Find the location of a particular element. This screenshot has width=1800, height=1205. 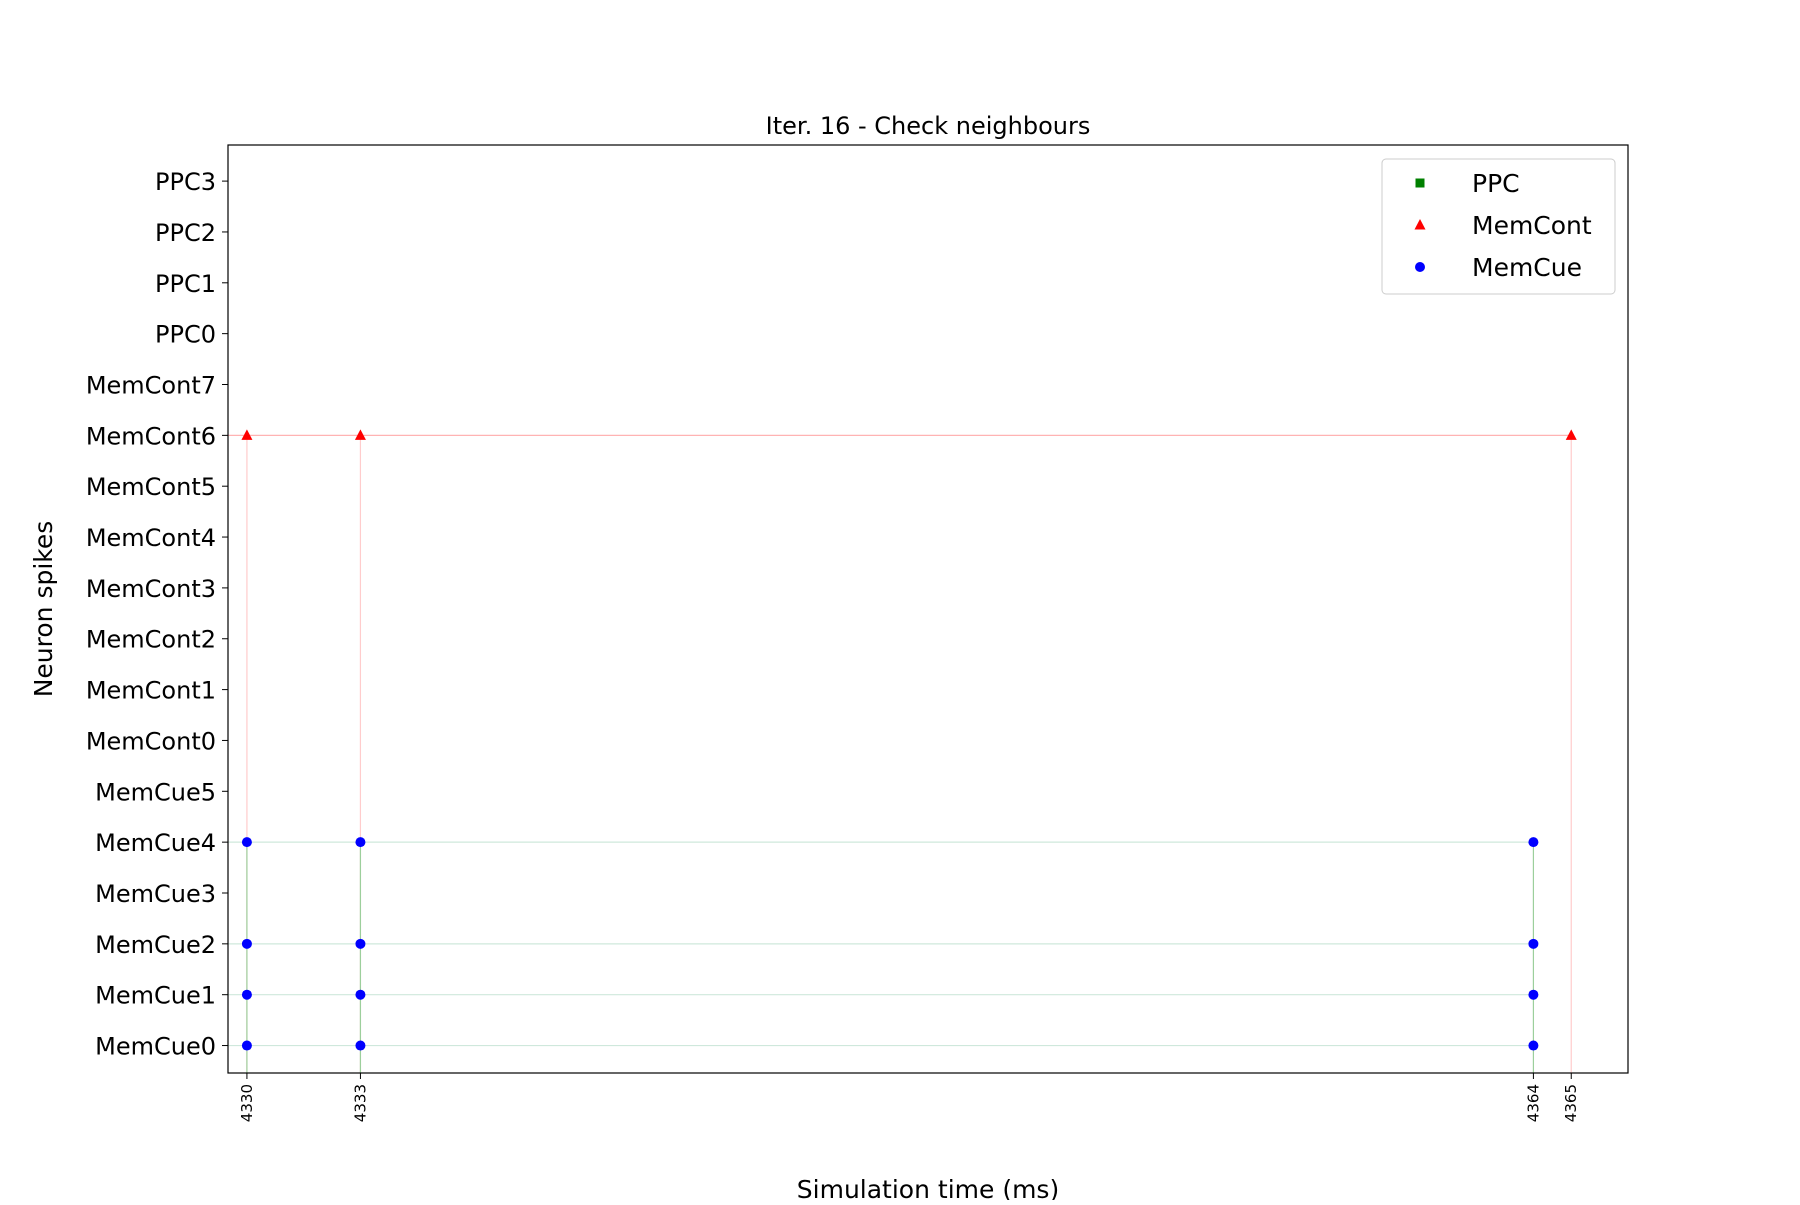

x-tick-label-4364: 4364 is located at coordinates (1533, 1103).